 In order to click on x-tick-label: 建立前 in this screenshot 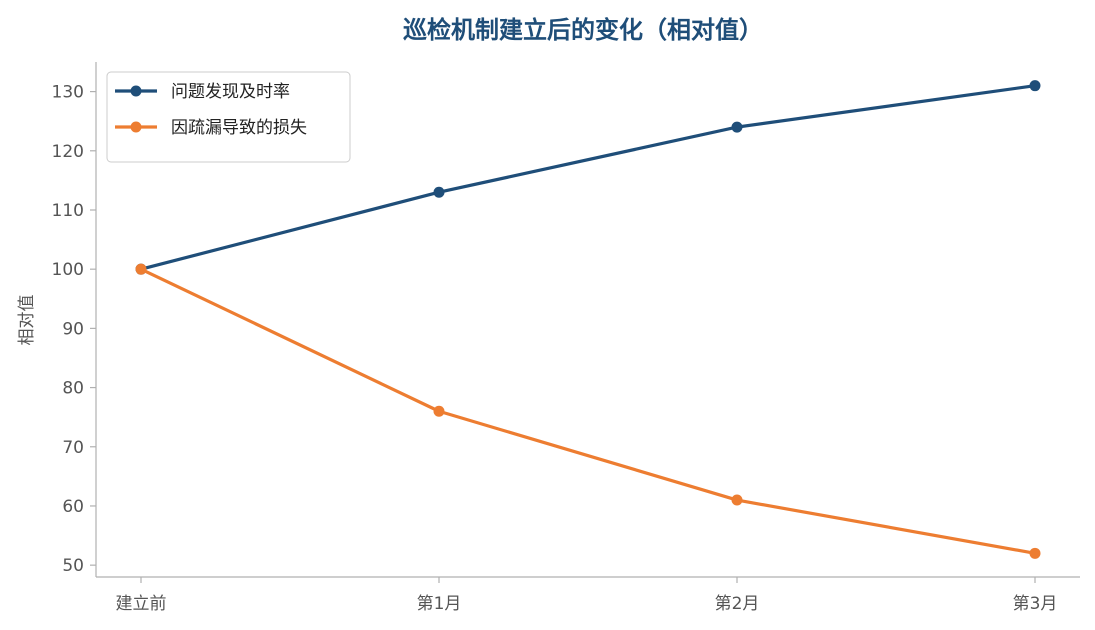, I will do `click(141, 604)`.